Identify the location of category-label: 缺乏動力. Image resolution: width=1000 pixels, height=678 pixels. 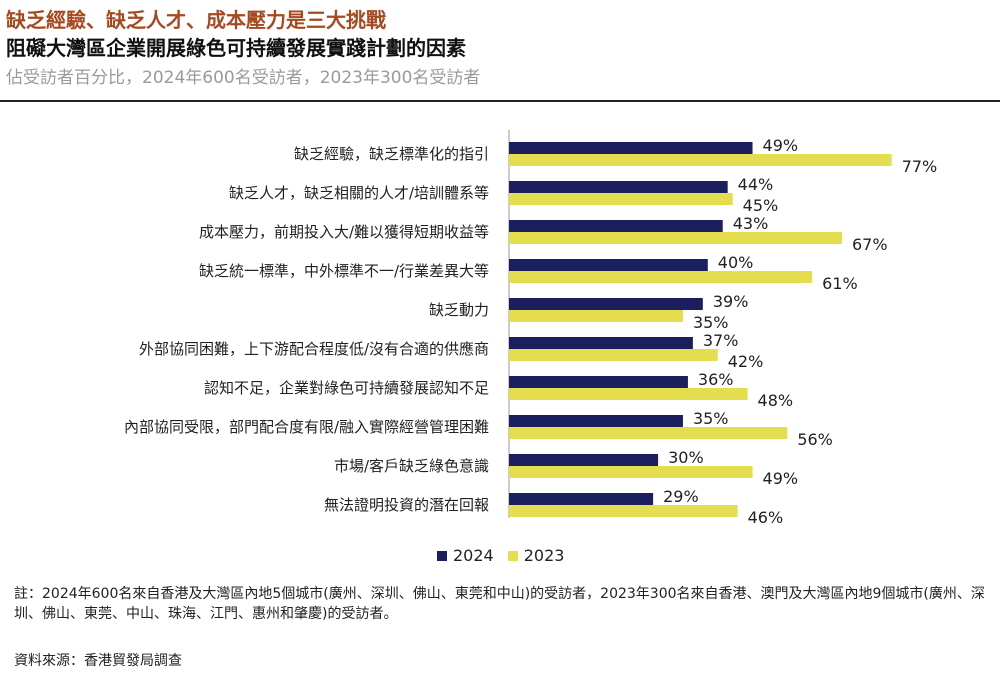
(459, 310).